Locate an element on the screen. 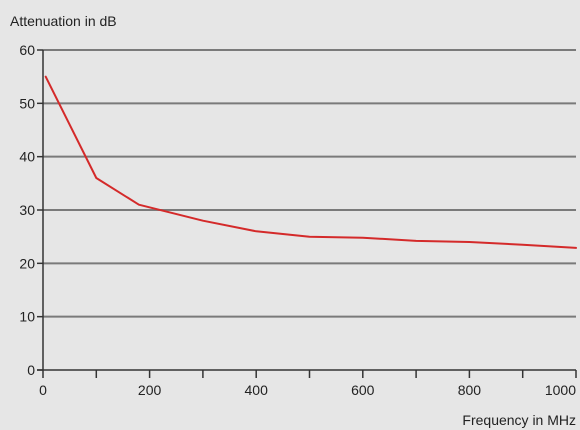 The height and width of the screenshot is (430, 580). x-tick-label-800: 800 is located at coordinates (470, 390).